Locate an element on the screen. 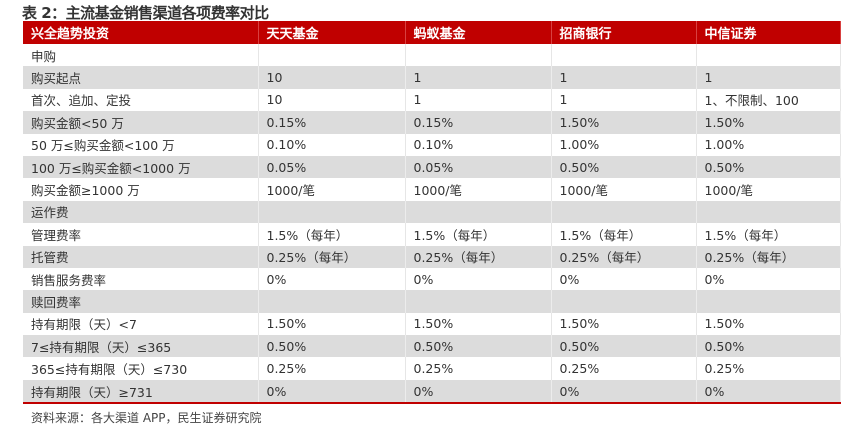  source-note: 资料来源：各大渠道 APP，民生证券研究院 is located at coordinates (146, 418).